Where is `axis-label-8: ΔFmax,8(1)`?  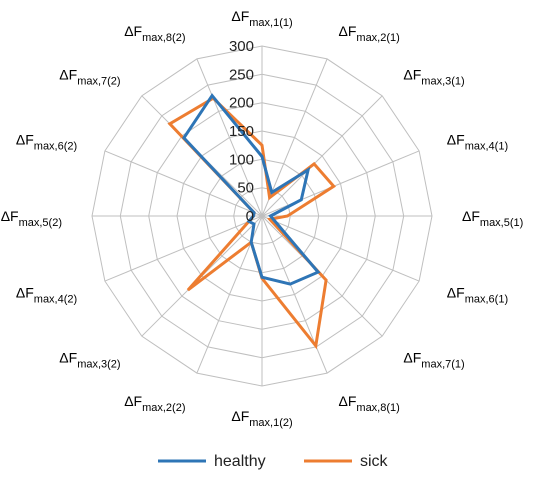 axis-label-8: ΔFmax,8(1) is located at coordinates (369, 403).